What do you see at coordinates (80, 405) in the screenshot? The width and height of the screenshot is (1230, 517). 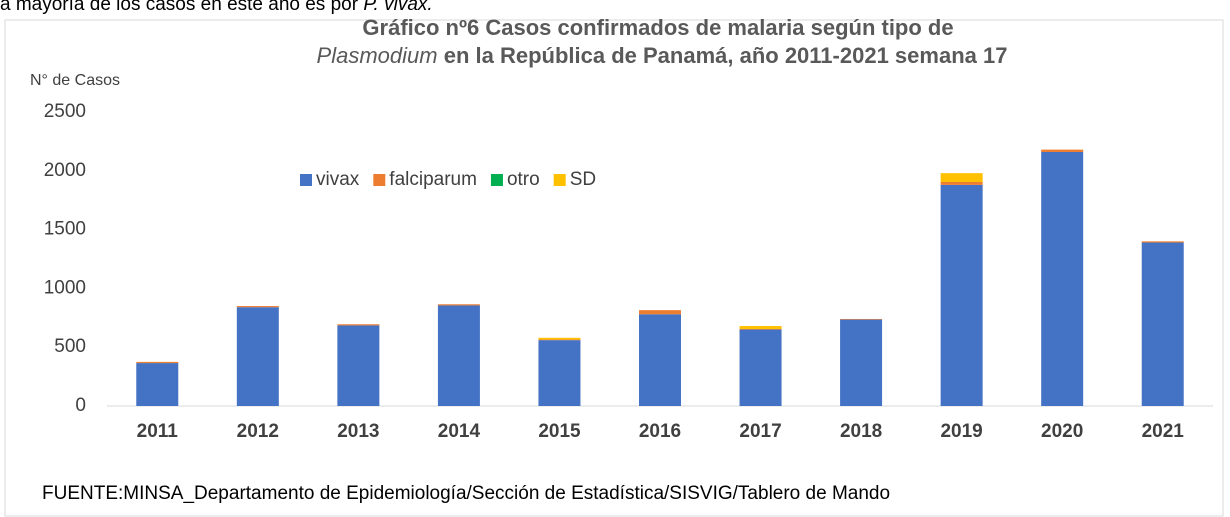 I see `y-tick-label: 0` at bounding box center [80, 405].